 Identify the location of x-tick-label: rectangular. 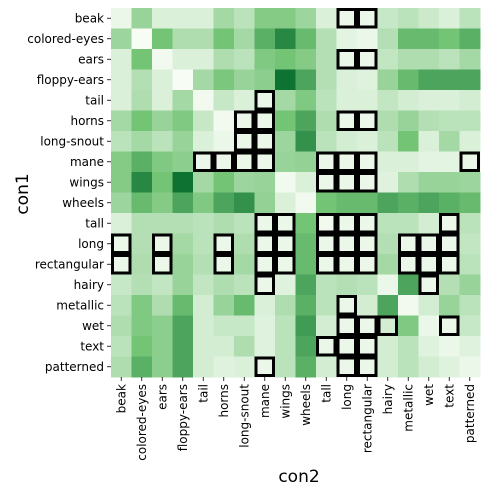
(367, 418).